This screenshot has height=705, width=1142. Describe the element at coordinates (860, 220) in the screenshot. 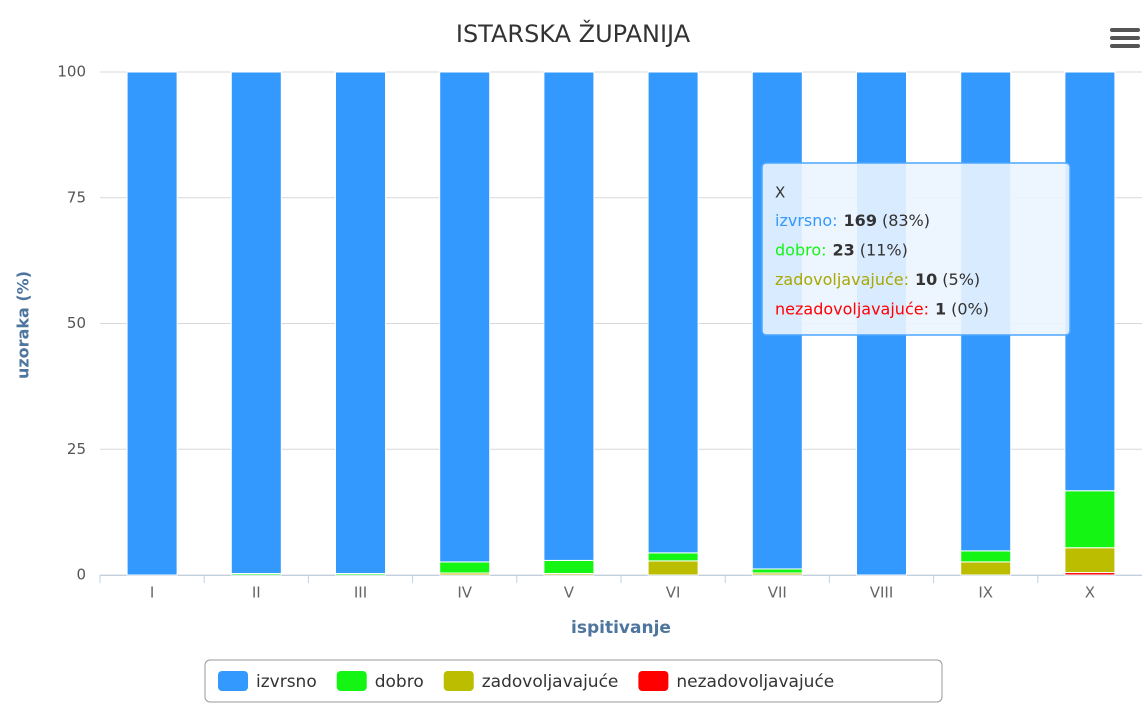

I see `tooltip-text: 169` at that location.